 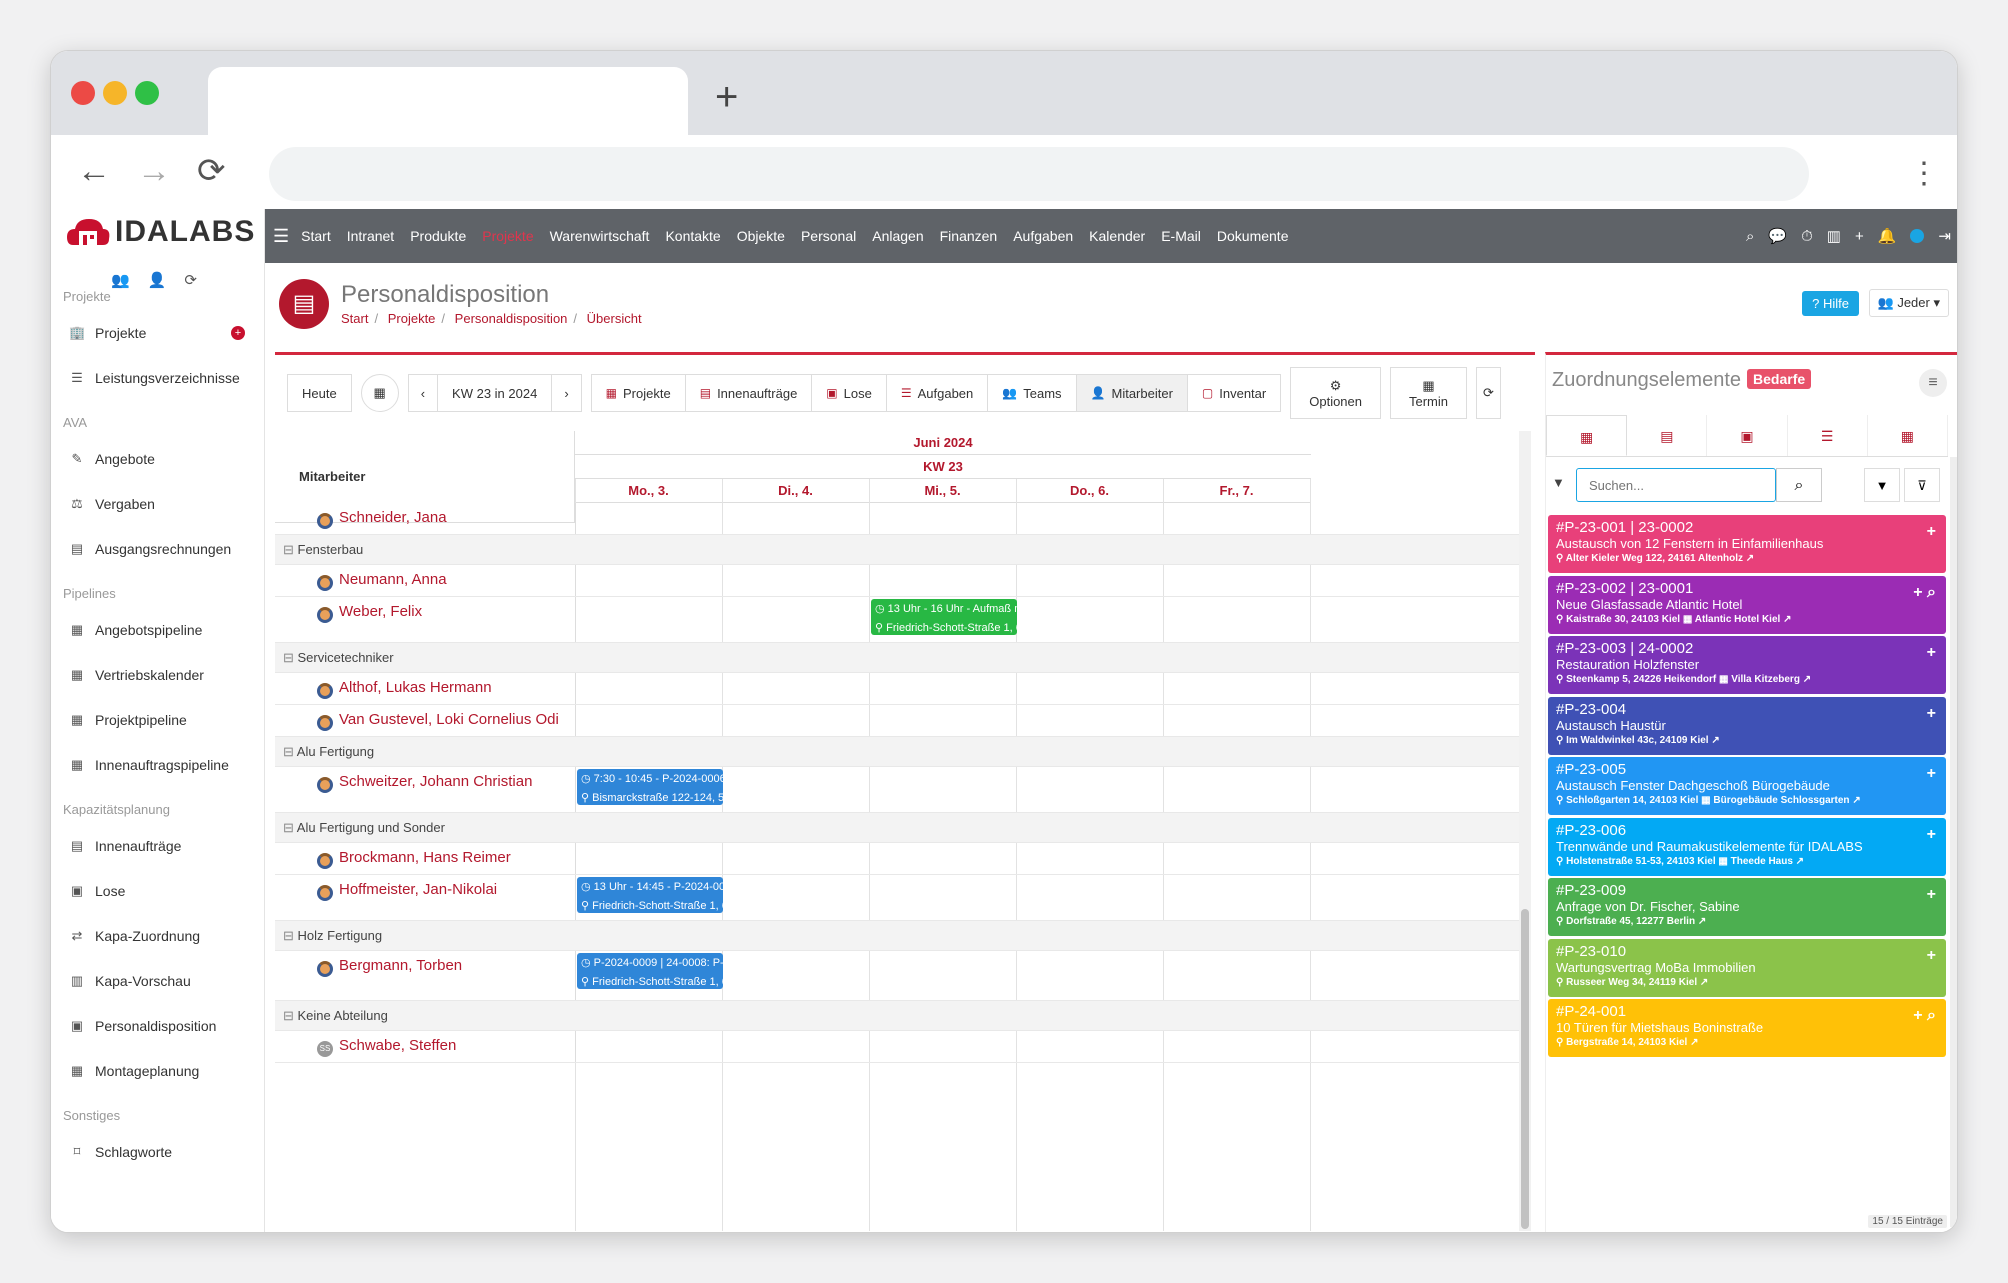 What do you see at coordinates (449, 719) in the screenshot?
I see `employee-name: Van Gustevel, Loki Cornelius Odi` at bounding box center [449, 719].